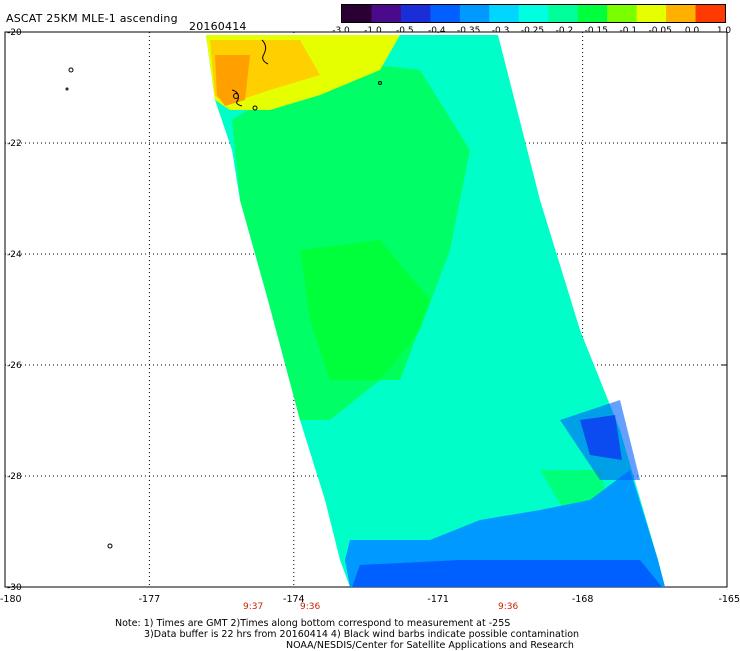 This screenshot has width=740, height=651. Describe the element at coordinates (373, 31) in the screenshot. I see `colorbar-tick-label: -1.0` at that location.